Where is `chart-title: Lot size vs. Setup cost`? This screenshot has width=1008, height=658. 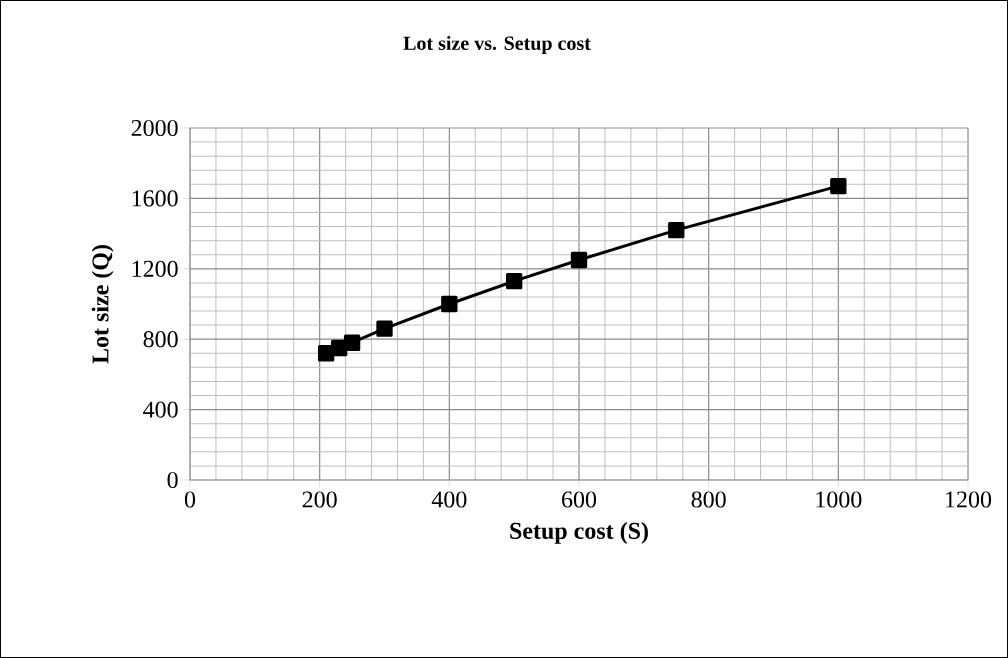 chart-title: Lot size vs. Setup cost is located at coordinates (497, 45).